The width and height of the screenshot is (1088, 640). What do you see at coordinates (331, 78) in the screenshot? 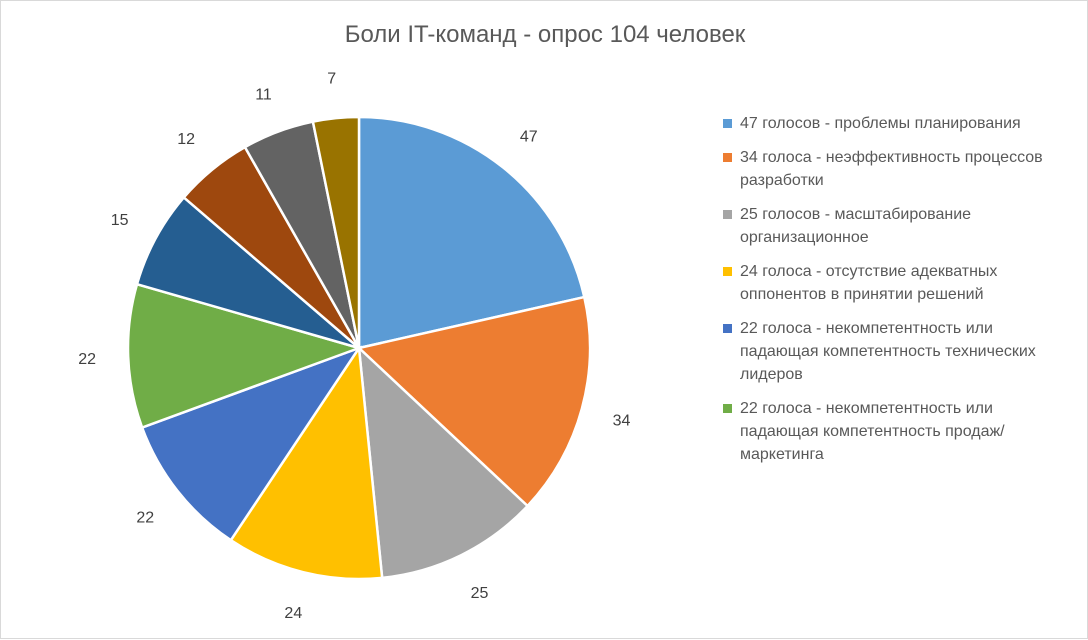
I see `data-label: 7` at bounding box center [331, 78].